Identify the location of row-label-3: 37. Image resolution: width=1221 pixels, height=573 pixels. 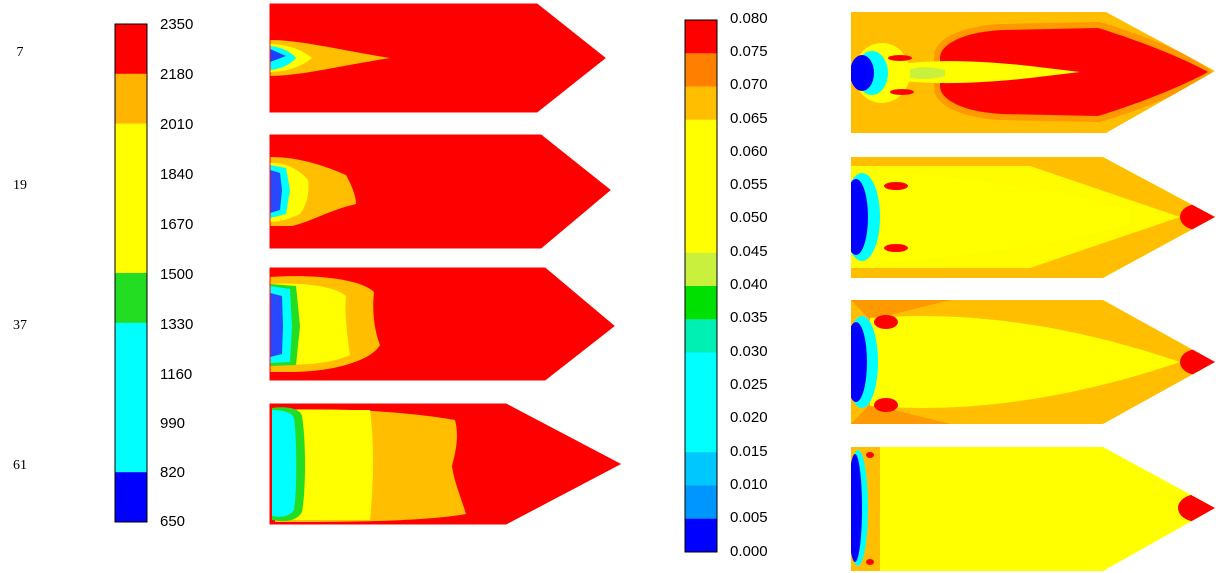
(20, 325).